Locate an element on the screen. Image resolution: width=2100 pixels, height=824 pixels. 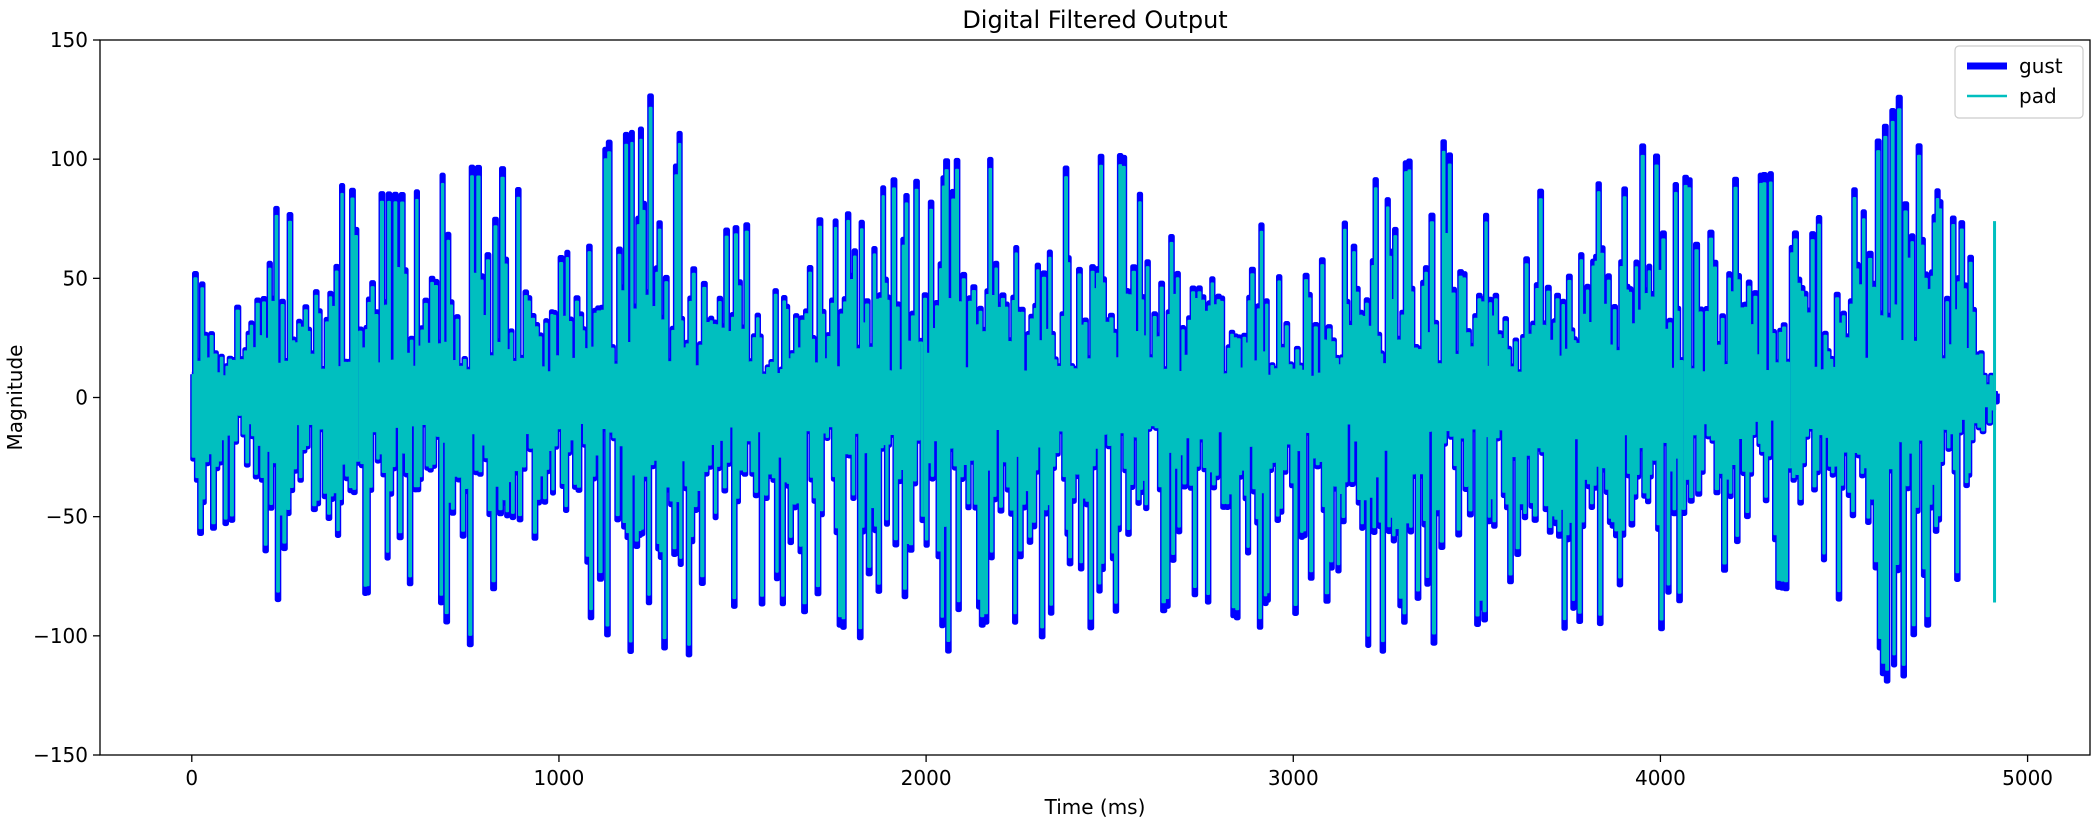
y-tick-label: −50 is located at coordinates (67, 517).